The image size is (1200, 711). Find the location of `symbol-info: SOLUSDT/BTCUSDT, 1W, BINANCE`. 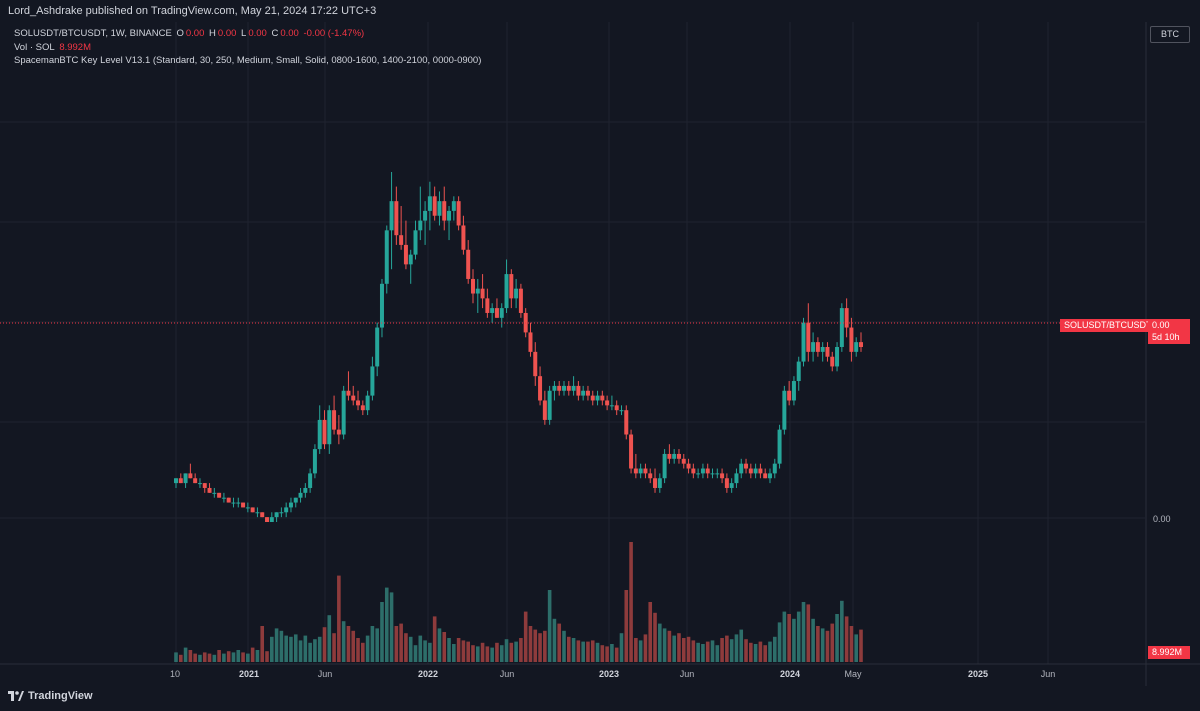

symbol-info: SOLUSDT/BTCUSDT, 1W, BINANCE is located at coordinates (93, 33).